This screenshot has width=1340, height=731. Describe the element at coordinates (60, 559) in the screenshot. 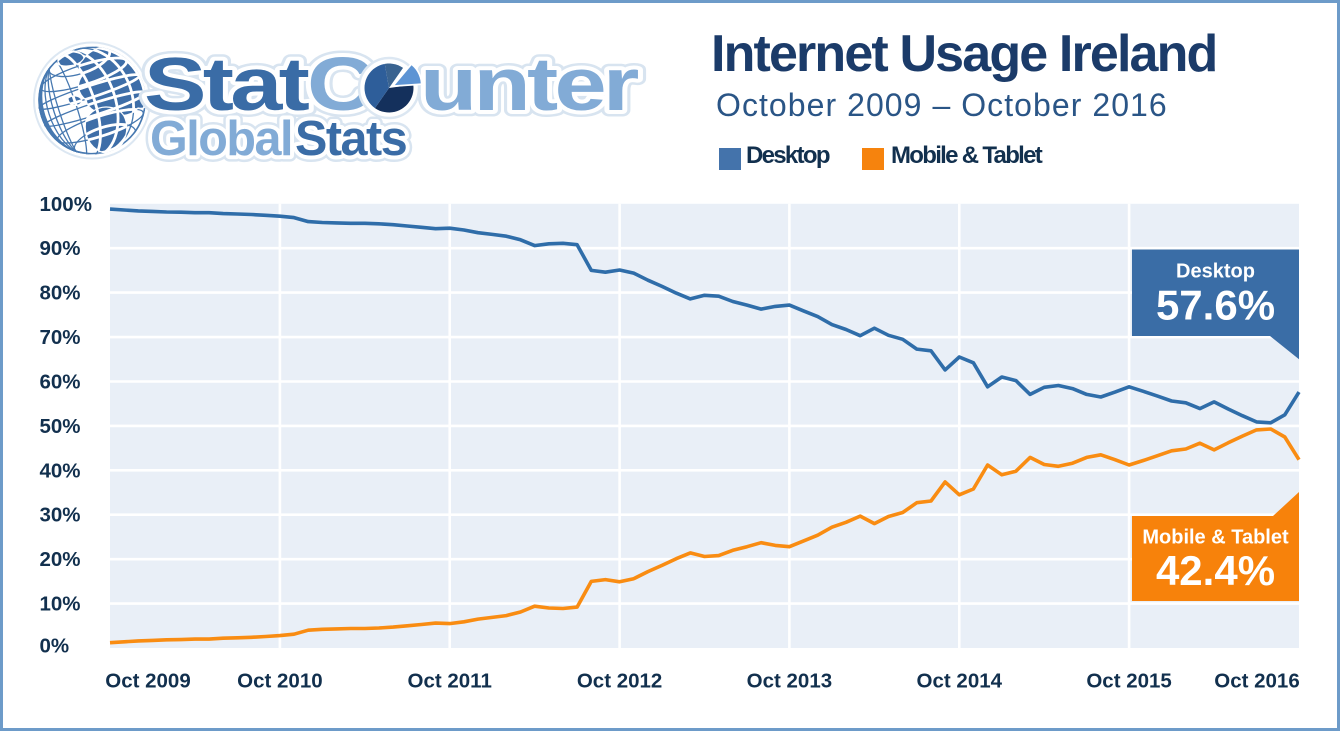

I see `svg-text: 20%` at that location.